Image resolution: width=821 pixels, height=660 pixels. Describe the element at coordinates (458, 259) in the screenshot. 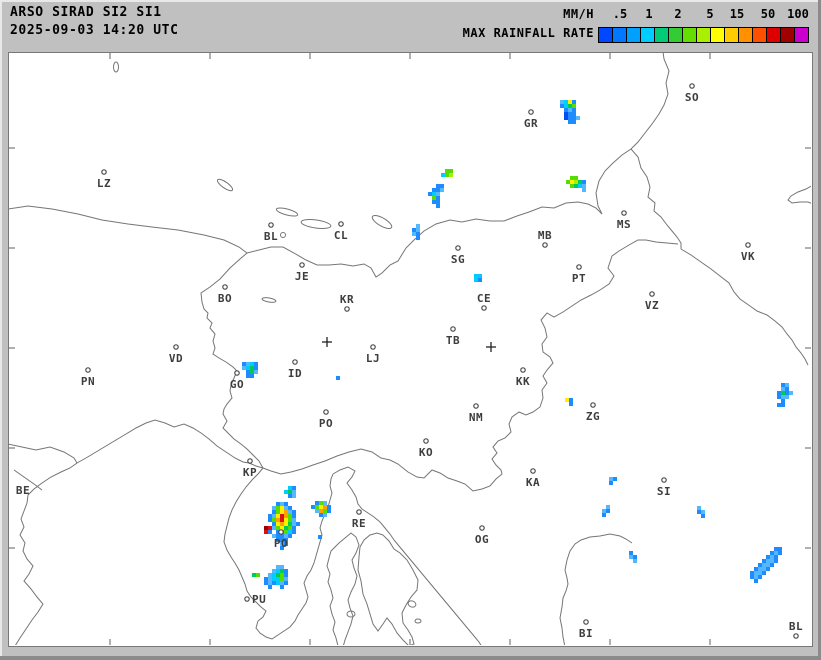

I see `station-label: SG` at that location.